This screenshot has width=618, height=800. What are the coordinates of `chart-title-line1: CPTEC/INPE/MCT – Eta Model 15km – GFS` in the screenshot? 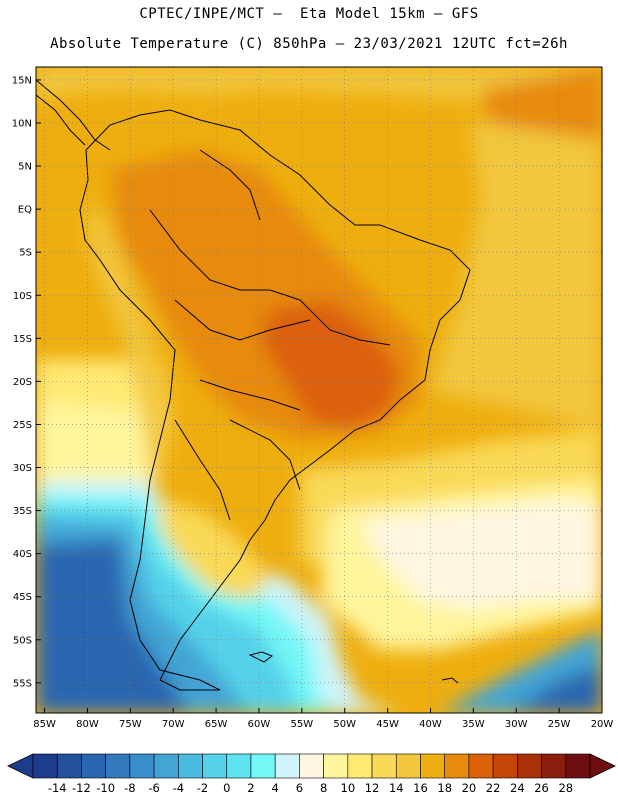 It's located at (309, 14).